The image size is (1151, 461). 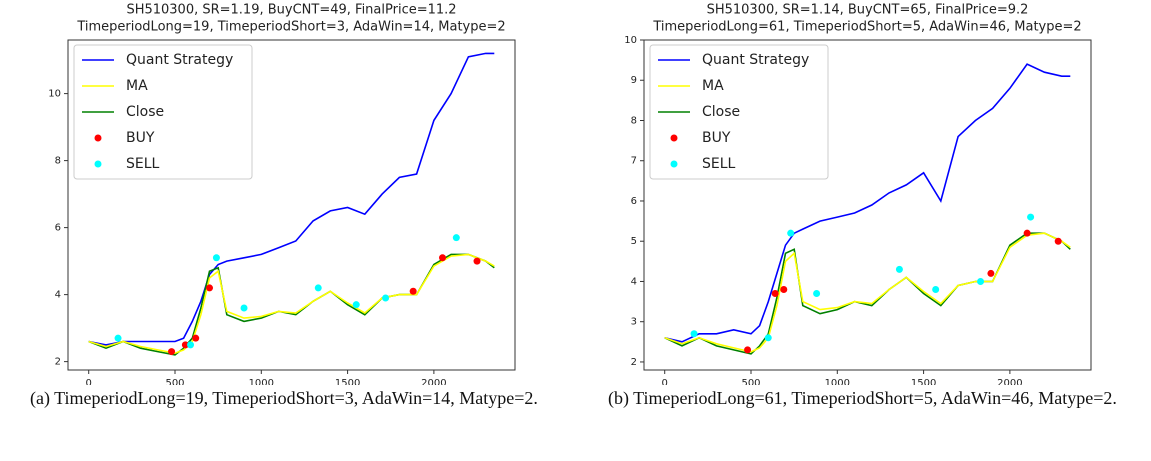 What do you see at coordinates (634, 241) in the screenshot?
I see `y-tick-label: 5` at bounding box center [634, 241].